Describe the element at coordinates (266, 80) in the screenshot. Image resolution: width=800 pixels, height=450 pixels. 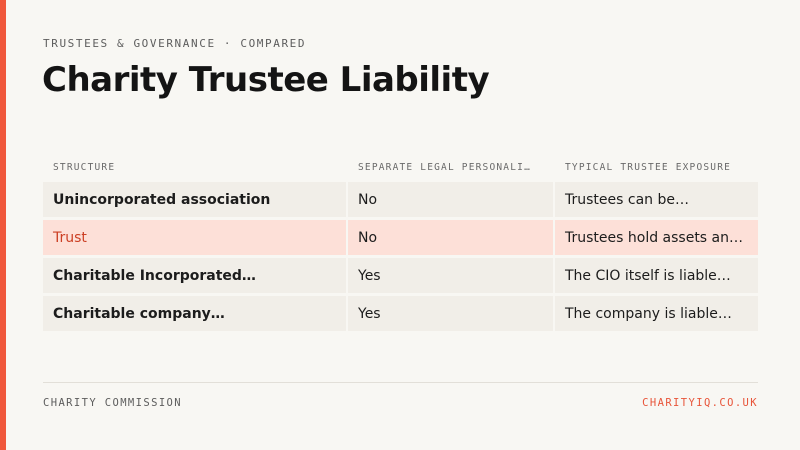
I see `page-title: Charity Trustee Liability` at that location.